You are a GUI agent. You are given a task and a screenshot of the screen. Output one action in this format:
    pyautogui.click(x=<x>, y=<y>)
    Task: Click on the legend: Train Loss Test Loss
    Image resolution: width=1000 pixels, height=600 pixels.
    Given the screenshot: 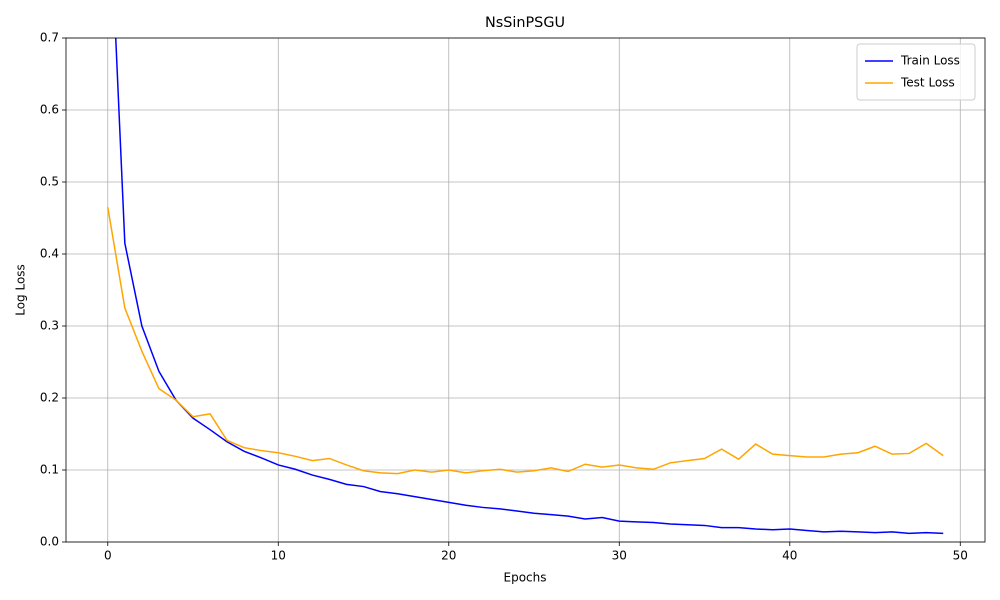 What is the action you would take?
    pyautogui.click(x=916, y=72)
    